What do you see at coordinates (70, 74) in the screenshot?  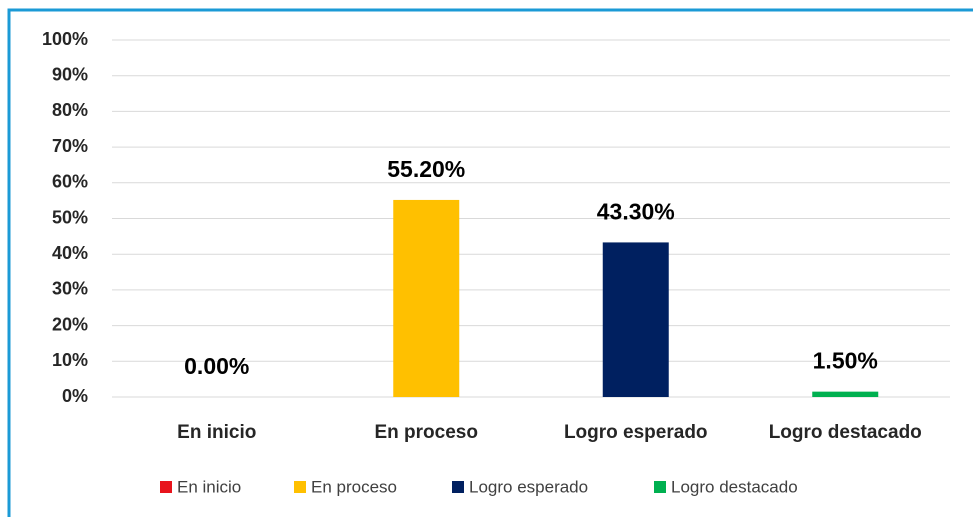 I see `y-tick-label: 90%` at bounding box center [70, 74].